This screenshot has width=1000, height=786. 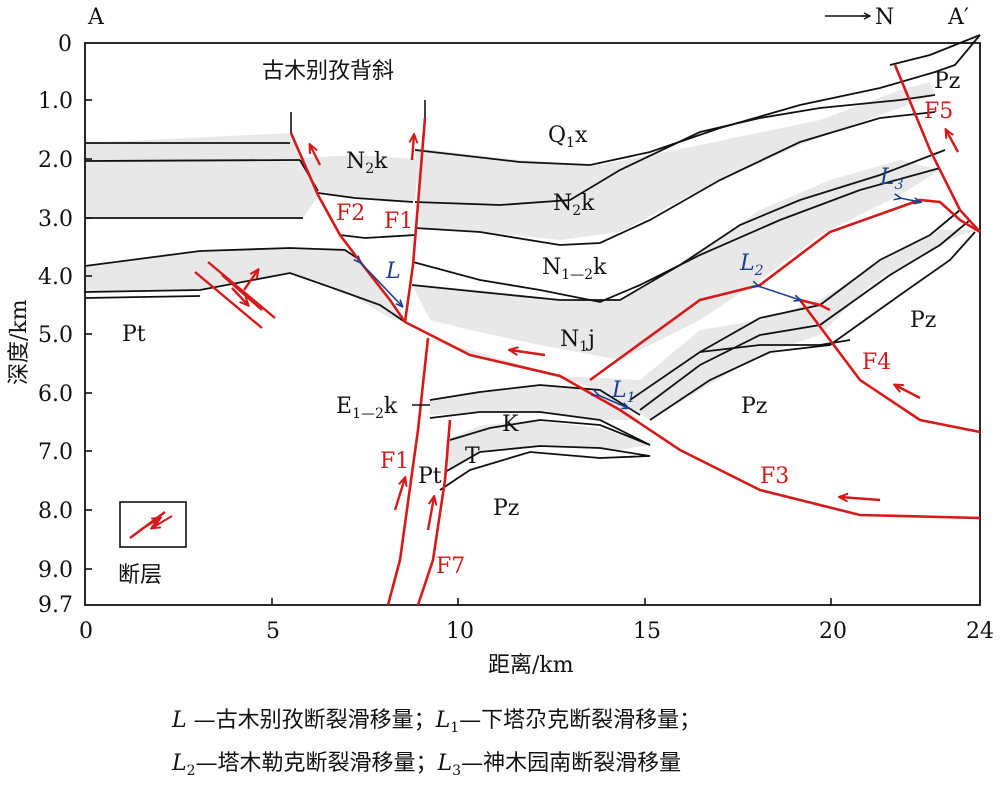 What do you see at coordinates (574, 205) in the screenshot?
I see `label-n2k-center: N2k` at bounding box center [574, 205].